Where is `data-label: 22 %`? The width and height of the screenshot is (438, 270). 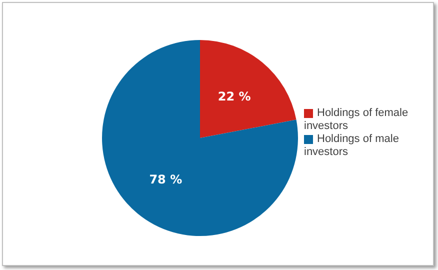 data-label: 22 % is located at coordinates (234, 96).